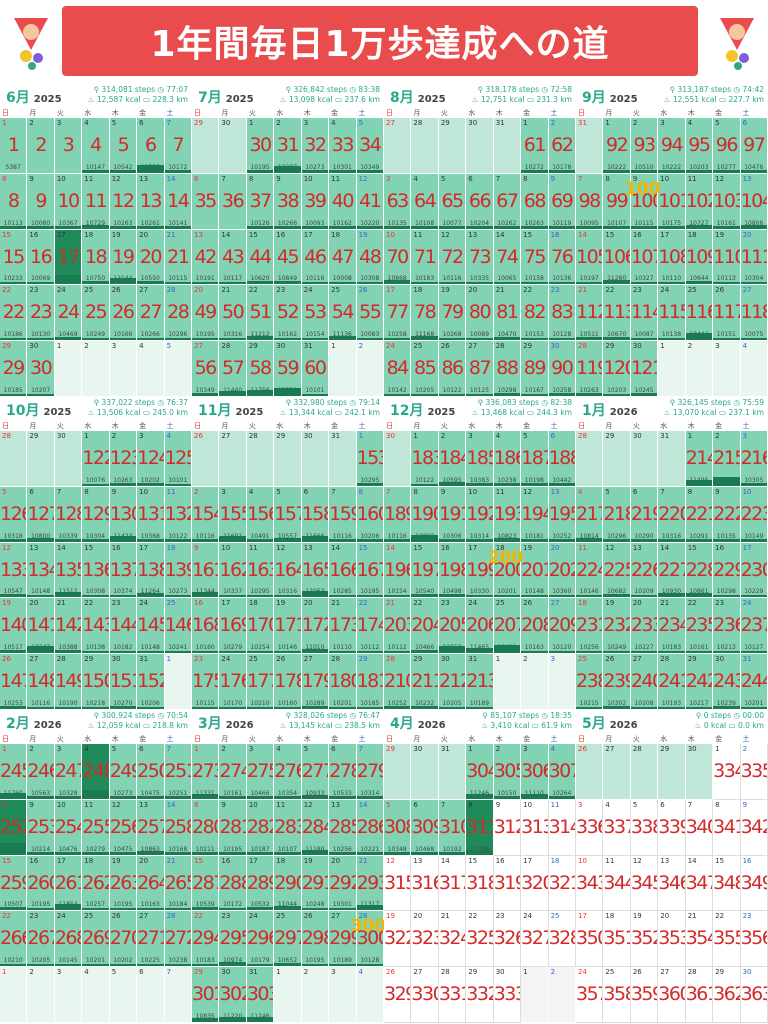 Image resolution: width=768 pixels, height=1024 pixels. I want to click on day-cell: 731010192, so click(452, 827).